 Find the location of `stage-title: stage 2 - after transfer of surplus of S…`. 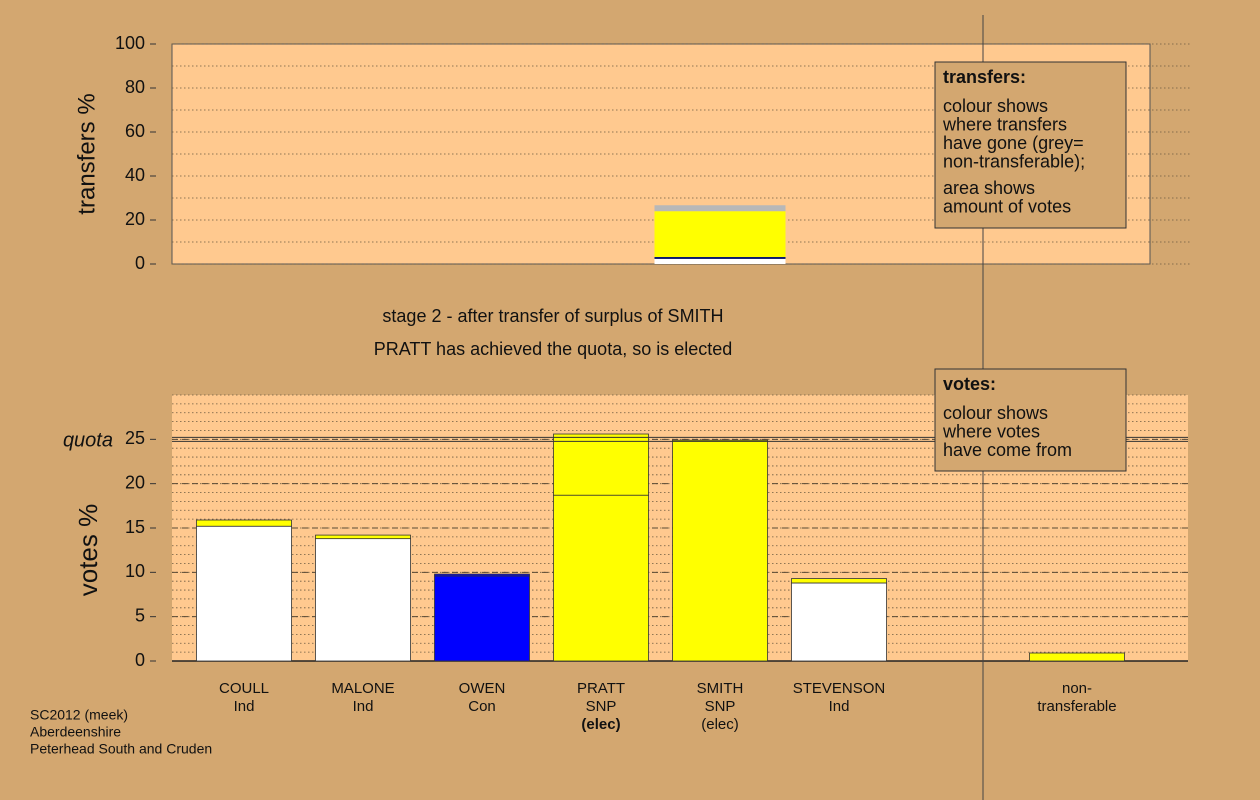

stage-title: stage 2 - after transfer of surplus of S… is located at coordinates (552, 316).